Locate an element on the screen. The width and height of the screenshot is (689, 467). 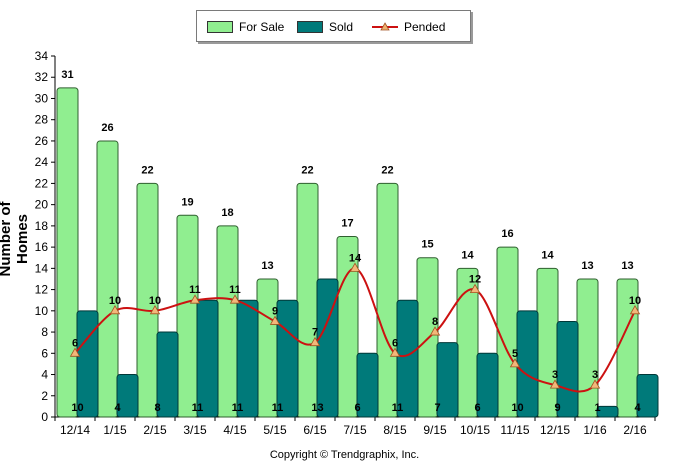
y-tick-label: 0 is located at coordinates (44, 417).